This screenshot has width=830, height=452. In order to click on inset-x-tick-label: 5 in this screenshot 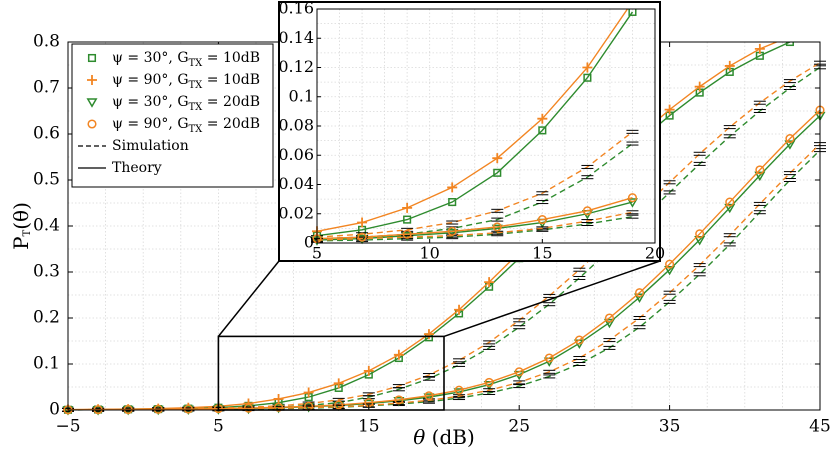, I will do `click(317, 253)`.